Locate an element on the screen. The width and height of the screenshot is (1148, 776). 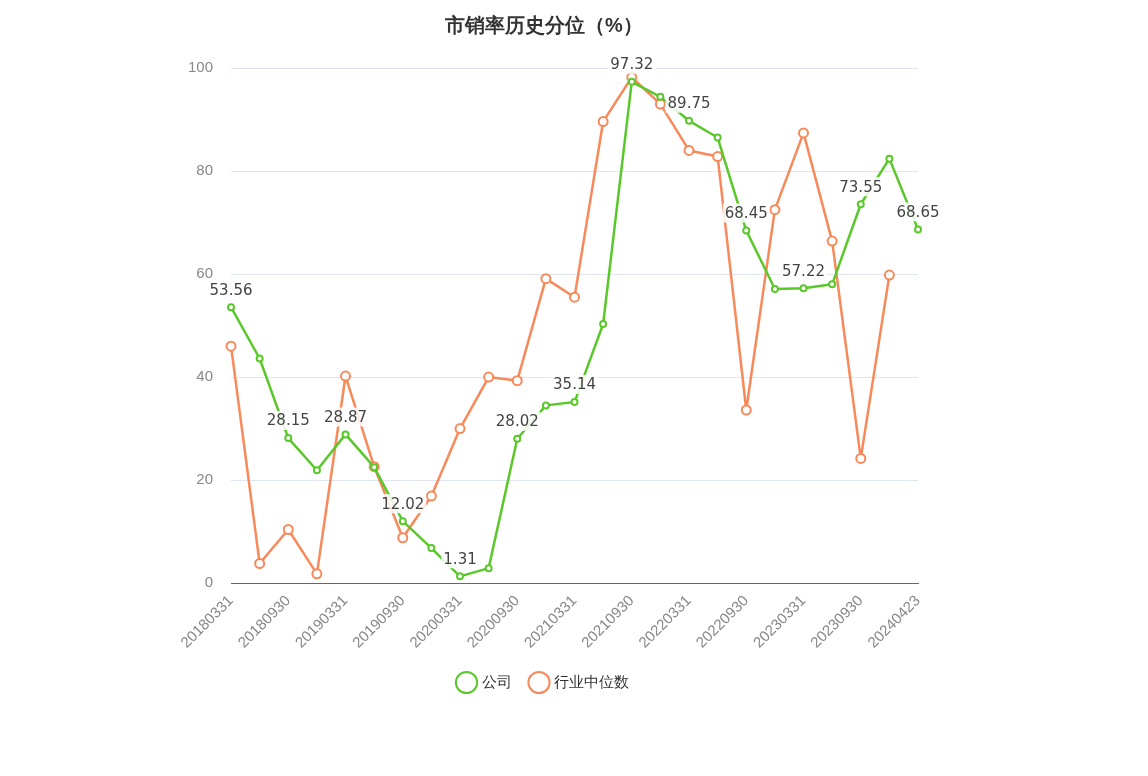
y-tick-label: 100 is located at coordinates (201, 67).